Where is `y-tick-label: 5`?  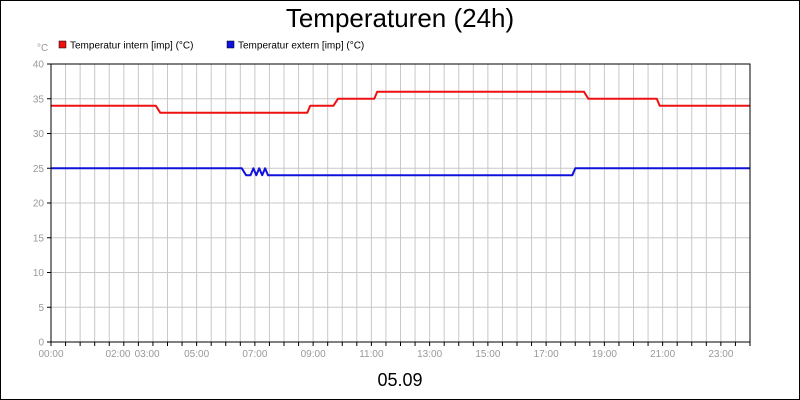 y-tick-label: 5 is located at coordinates (41, 308).